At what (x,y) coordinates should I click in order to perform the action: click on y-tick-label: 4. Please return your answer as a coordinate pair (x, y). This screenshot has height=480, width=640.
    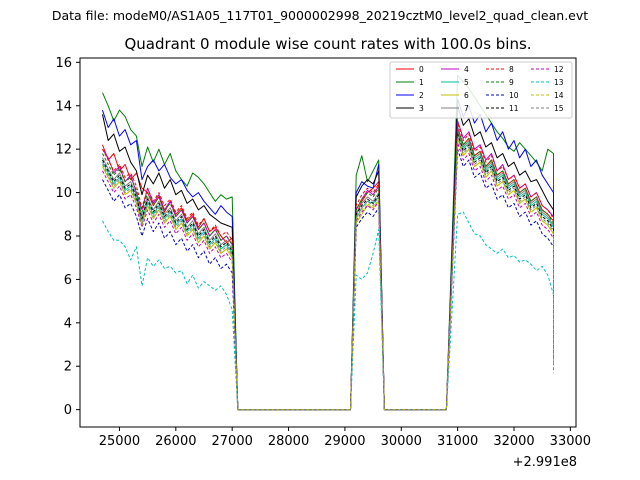
    Looking at the image, I should click on (68, 323).